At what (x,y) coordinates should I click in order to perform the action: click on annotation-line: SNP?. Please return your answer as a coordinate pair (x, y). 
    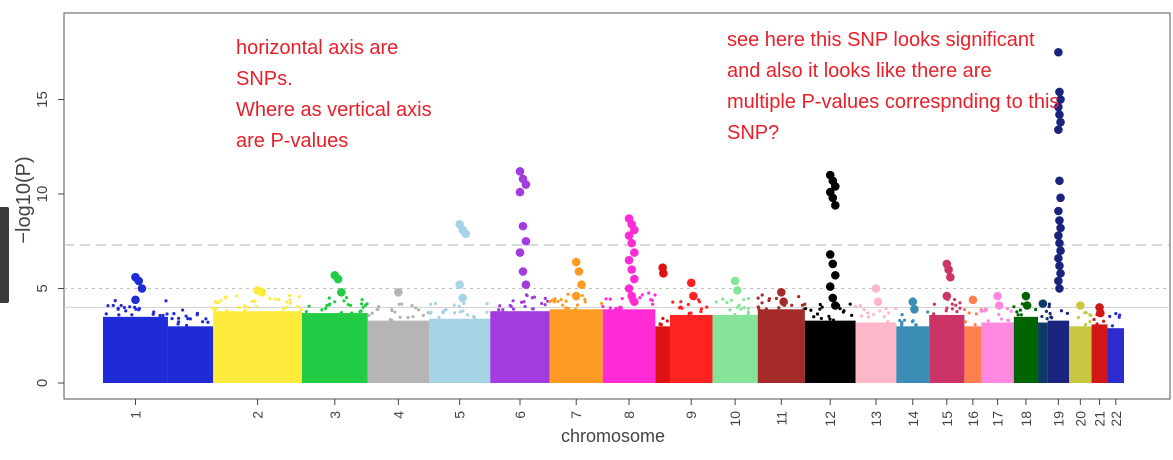
    Looking at the image, I should click on (753, 133).